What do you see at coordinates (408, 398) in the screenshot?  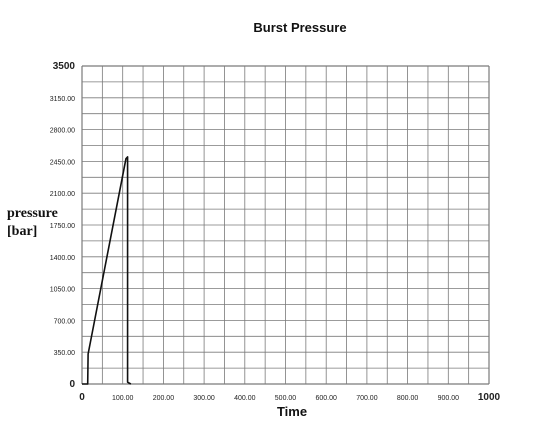 I see `x-tick-label: 800.00` at bounding box center [408, 398].